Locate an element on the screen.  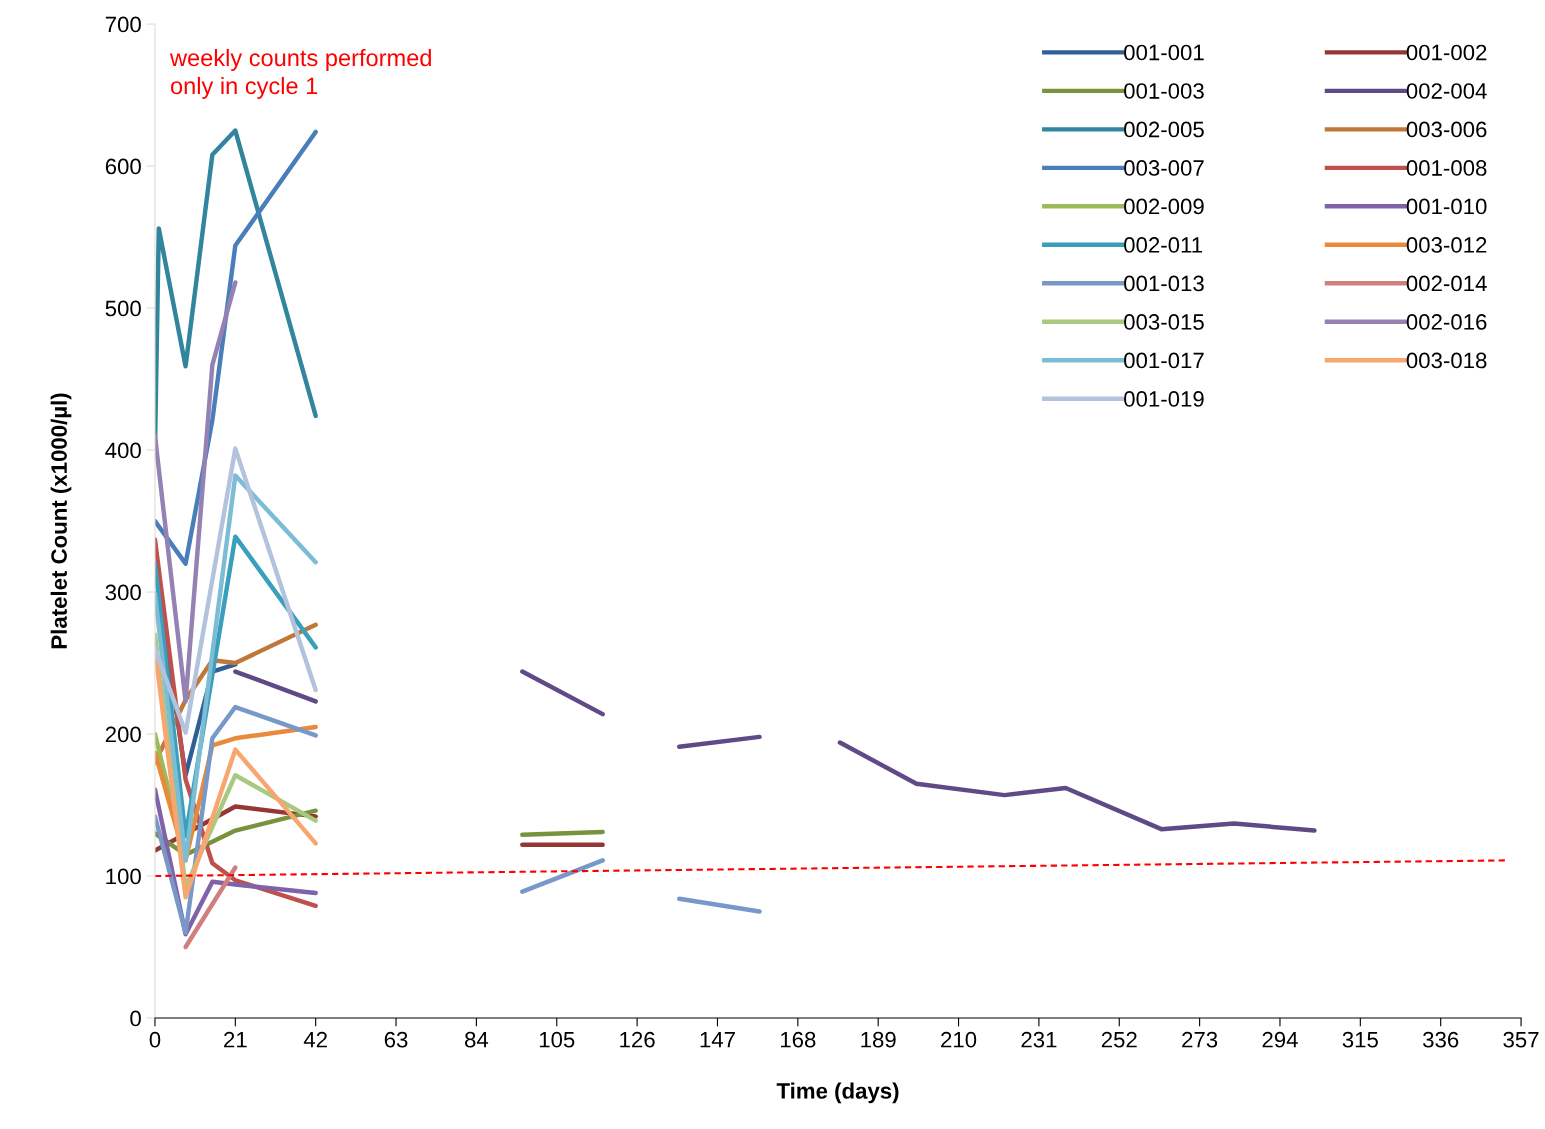
legend-label: 003-012 is located at coordinates (1446, 245).